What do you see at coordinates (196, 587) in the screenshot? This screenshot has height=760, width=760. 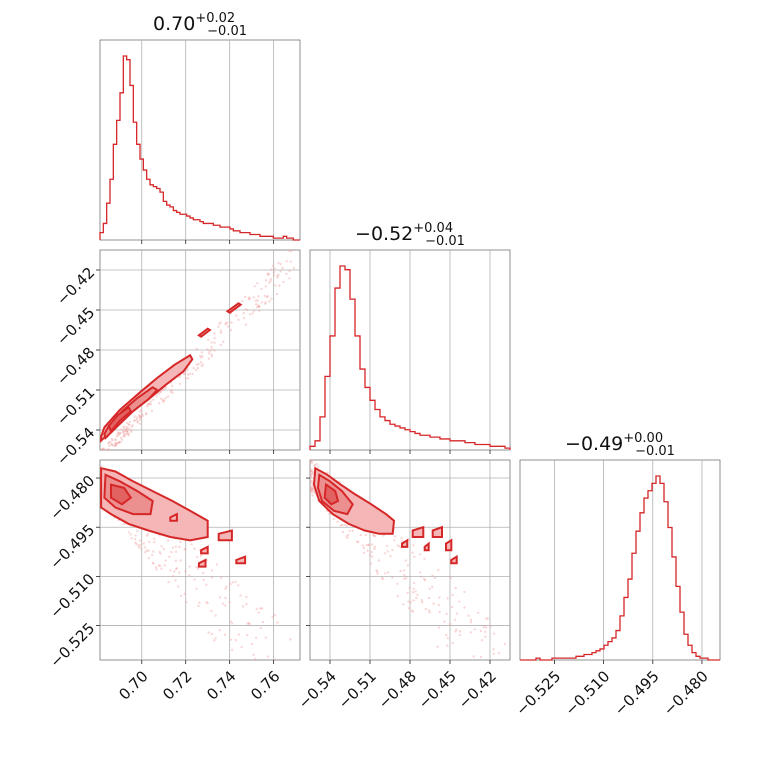 I see `scatter-layer` at bounding box center [196, 587].